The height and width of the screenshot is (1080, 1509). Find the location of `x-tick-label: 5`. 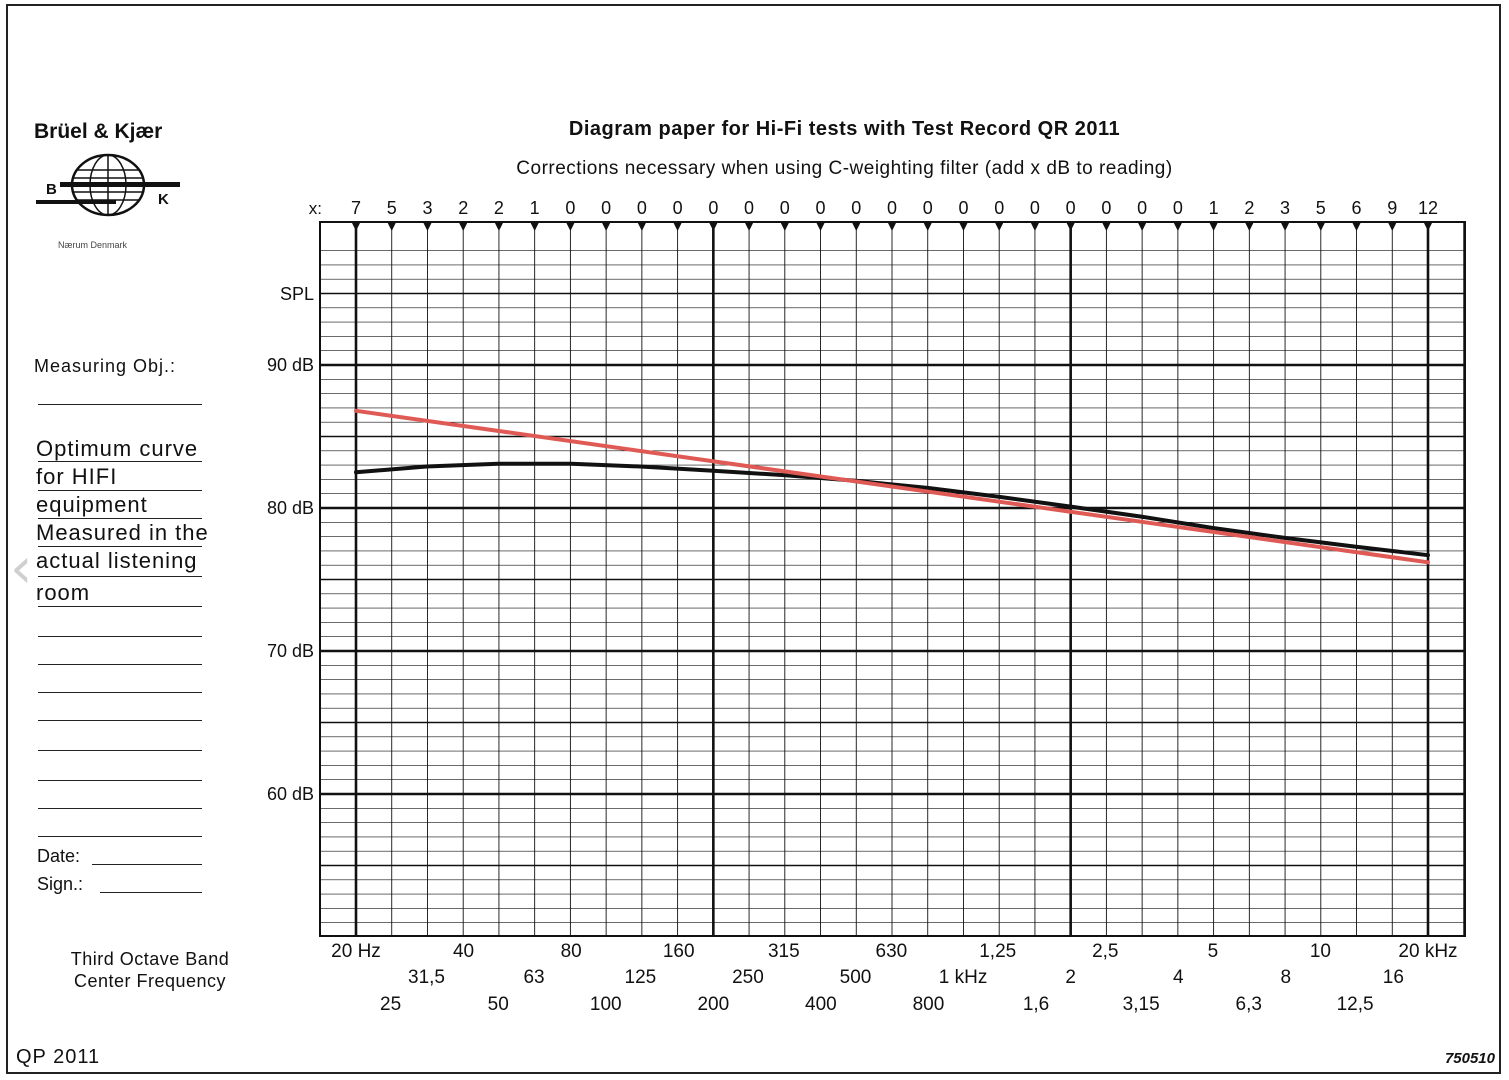

x-tick-label: 5 is located at coordinates (1213, 951).